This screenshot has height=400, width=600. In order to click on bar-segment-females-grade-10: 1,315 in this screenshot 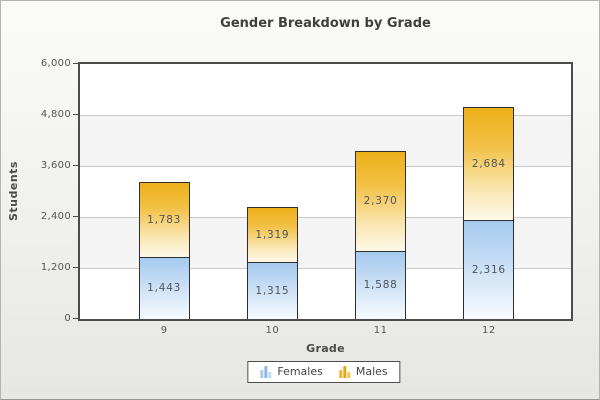, I will do `click(272, 291)`.